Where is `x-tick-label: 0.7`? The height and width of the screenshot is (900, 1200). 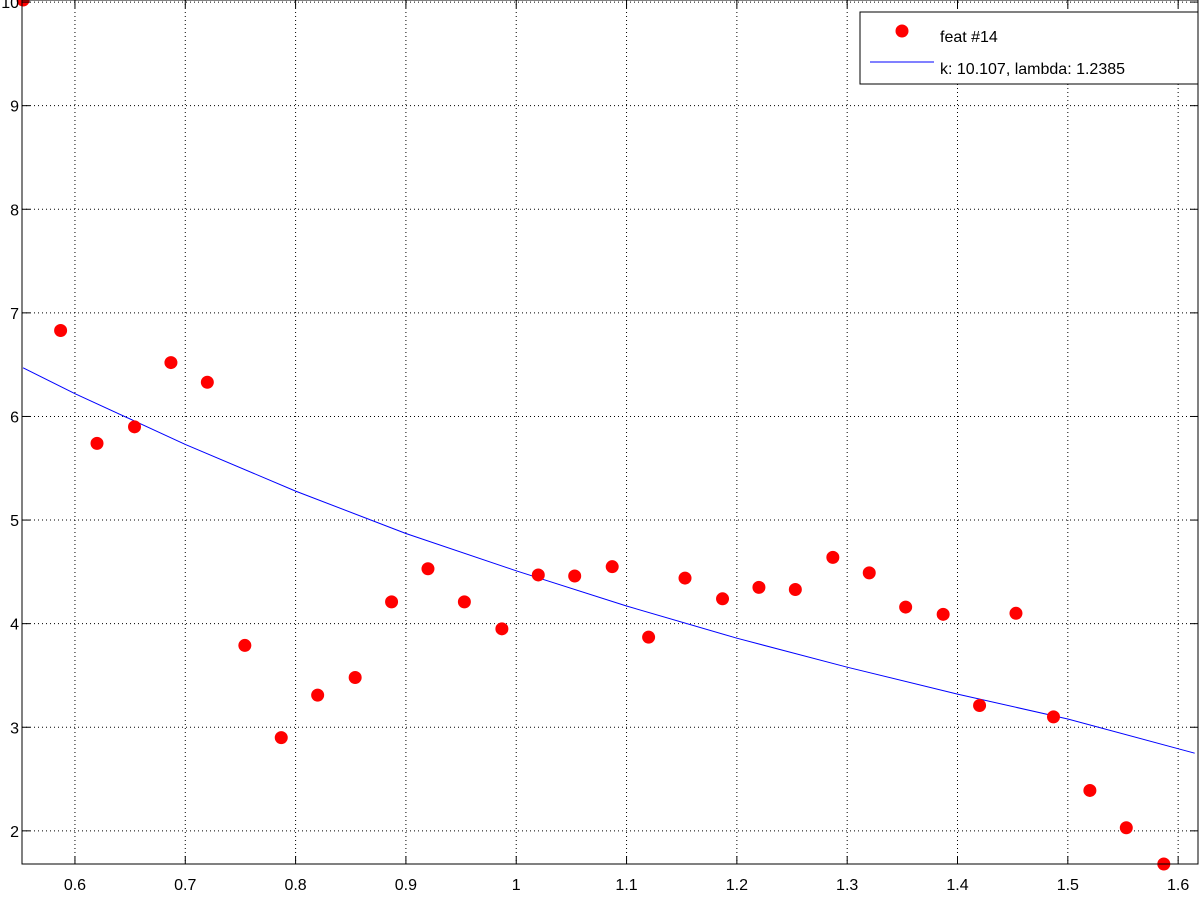 x-tick-label: 0.7 is located at coordinates (185, 885).